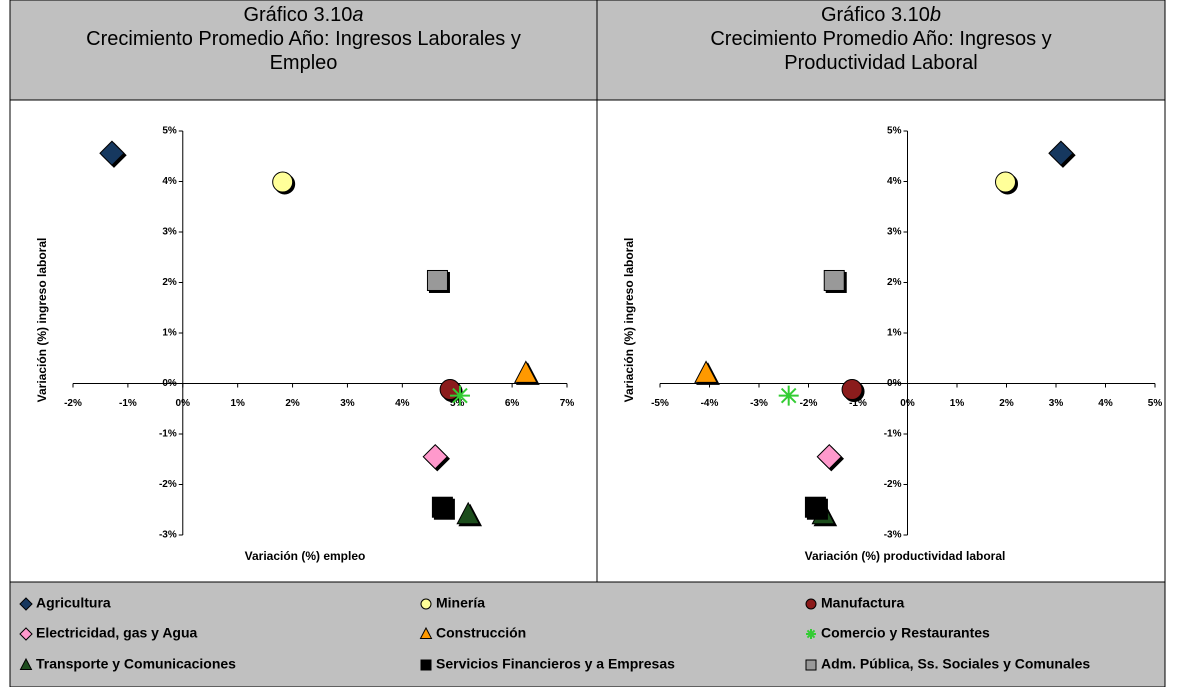 The width and height of the screenshot is (1177, 687). What do you see at coordinates (862, 603) in the screenshot?
I see `legend-label: Manufactura` at bounding box center [862, 603].